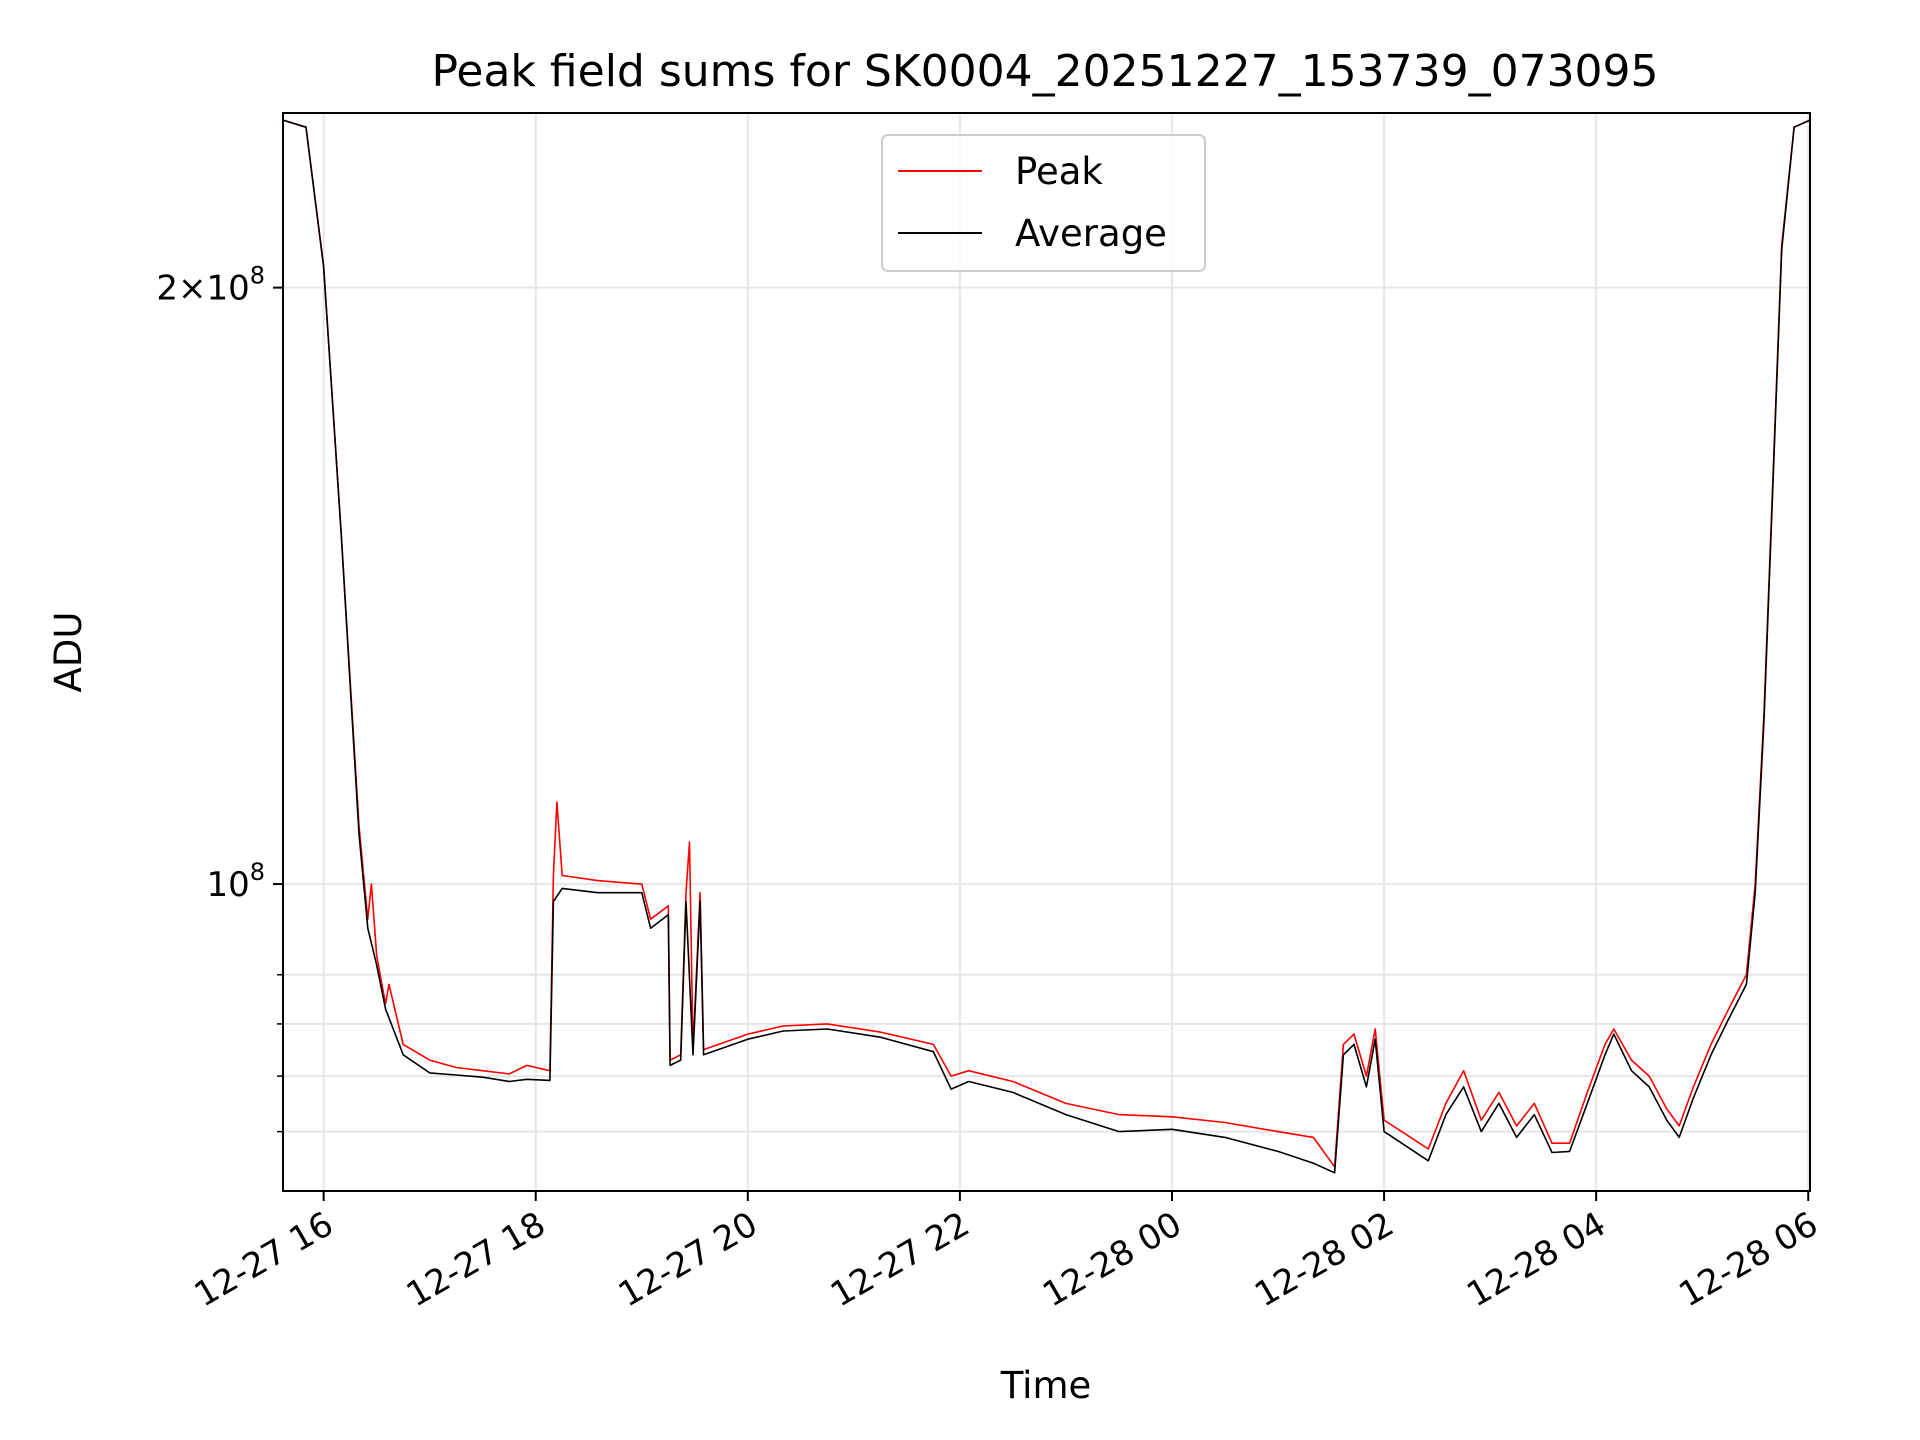 This screenshot has height=1440, width=1920. Describe the element at coordinates (192, 289) in the screenshot. I see `y-tick-times: ×` at that location.